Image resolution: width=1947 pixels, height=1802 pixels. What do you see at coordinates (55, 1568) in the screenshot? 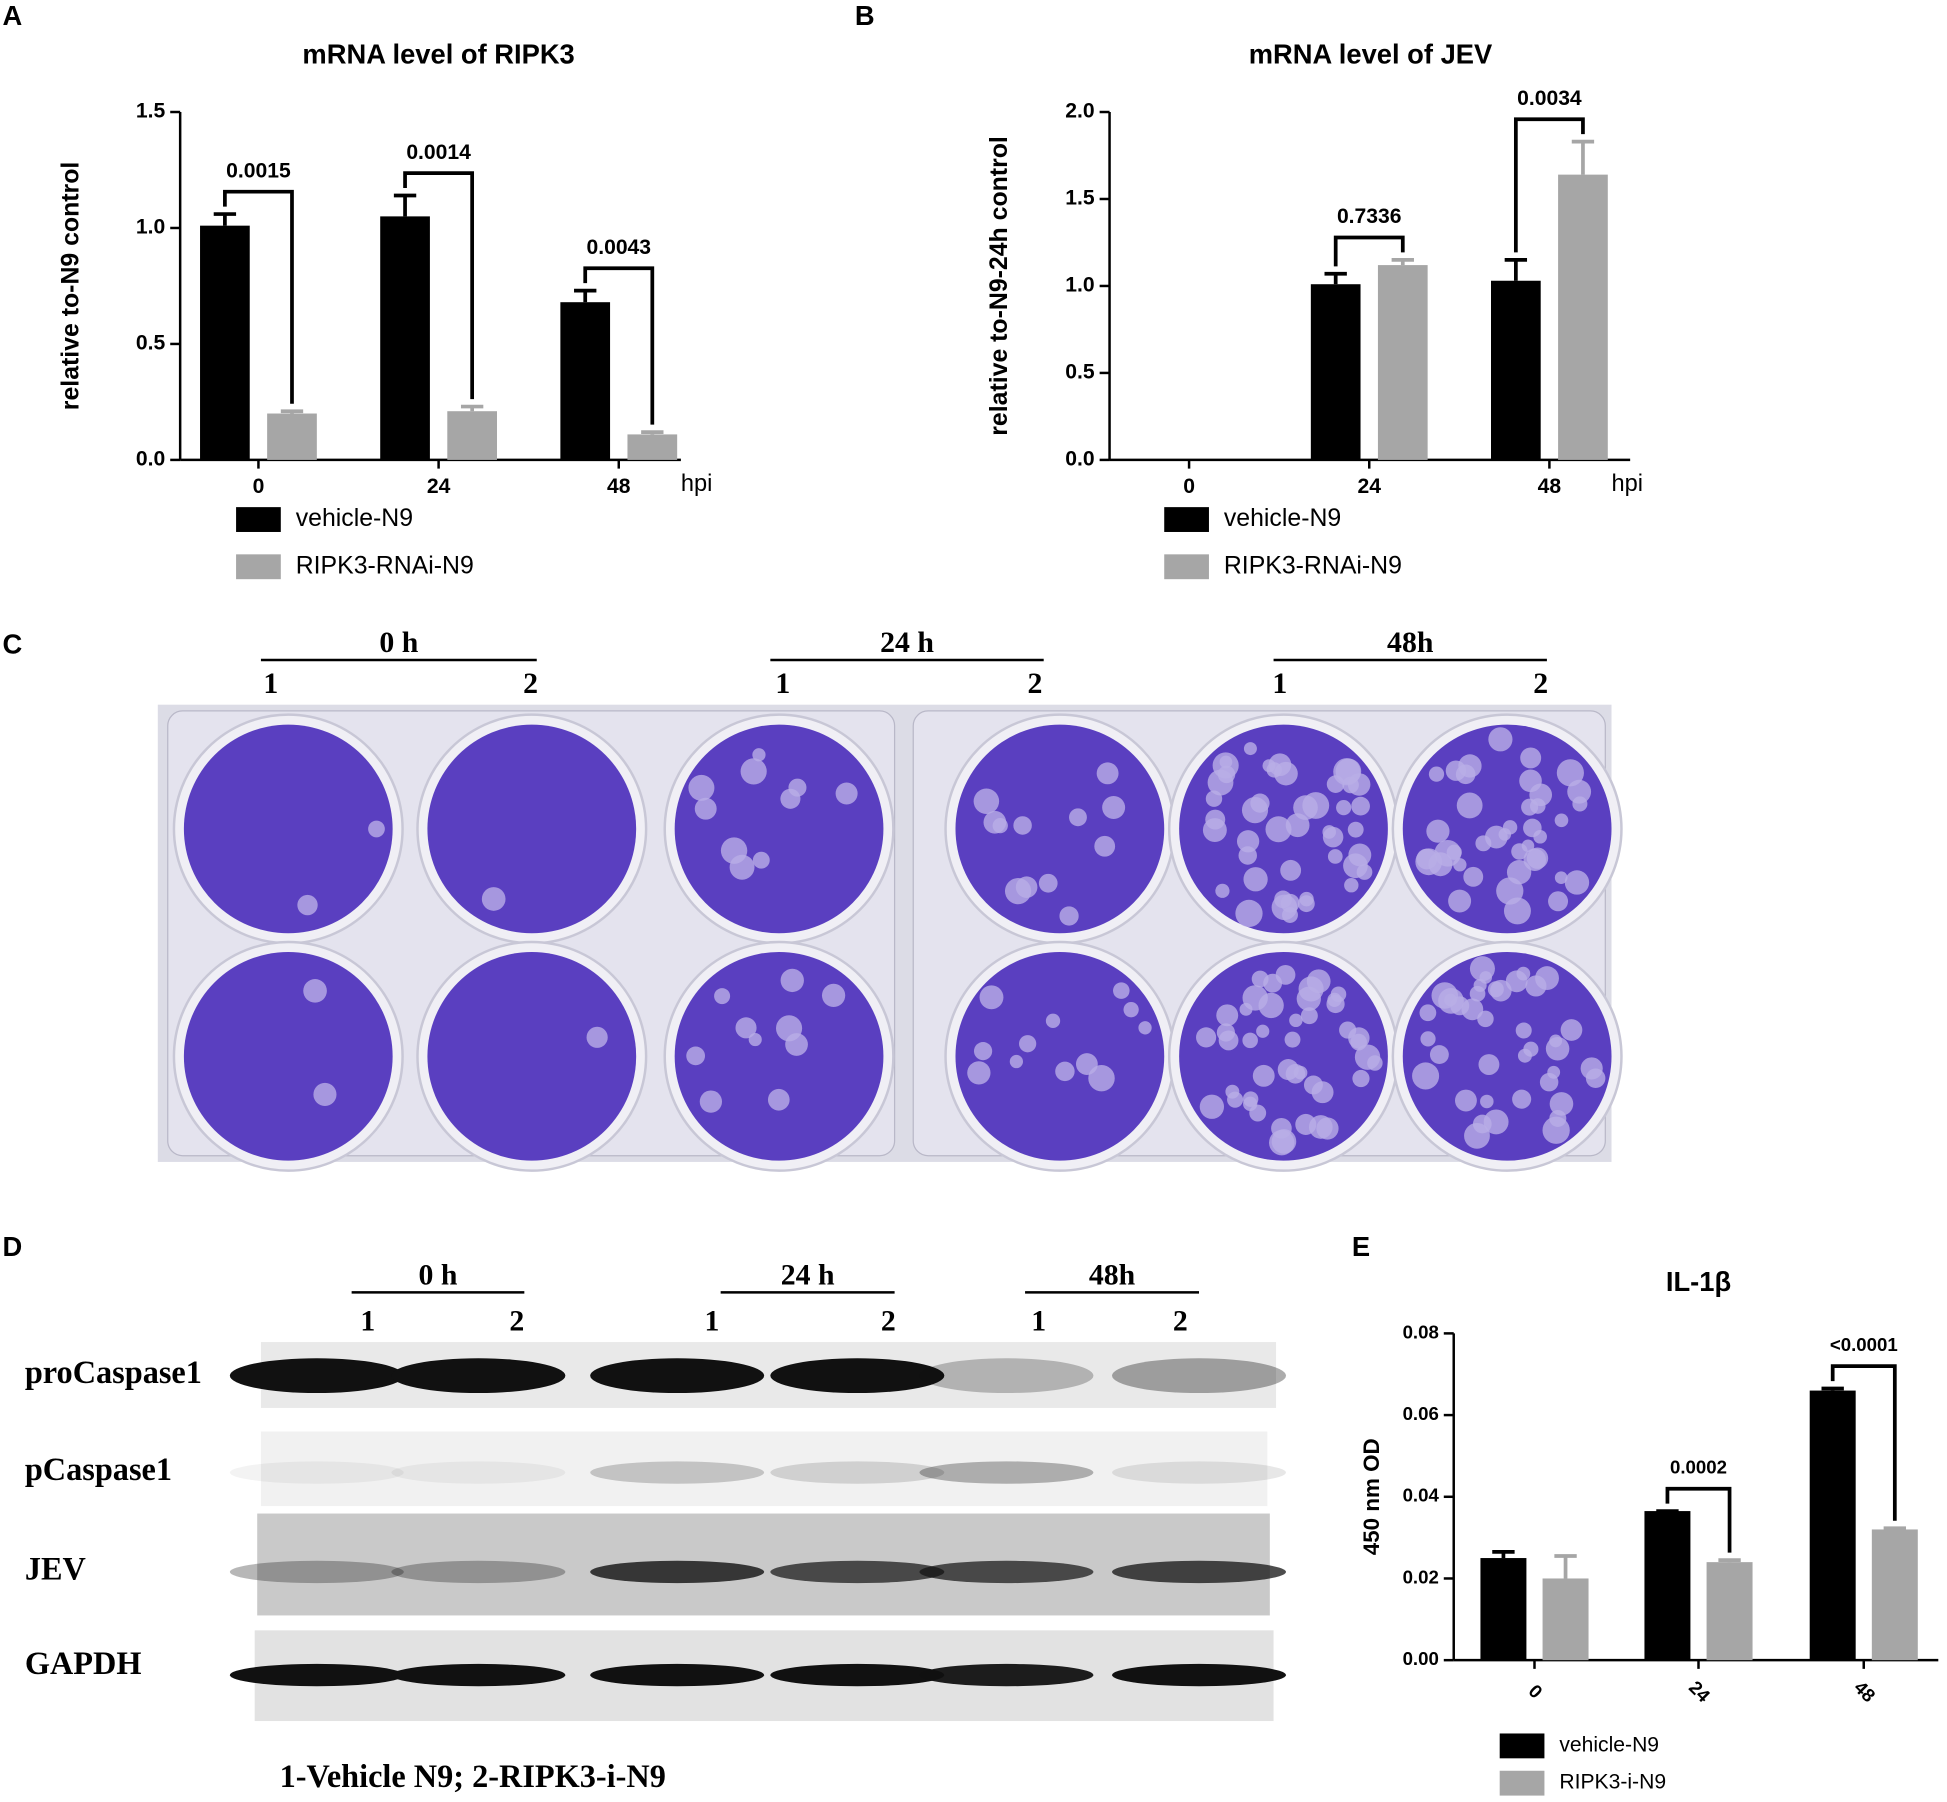
I see `blot-row-label: JEV` at bounding box center [55, 1568].